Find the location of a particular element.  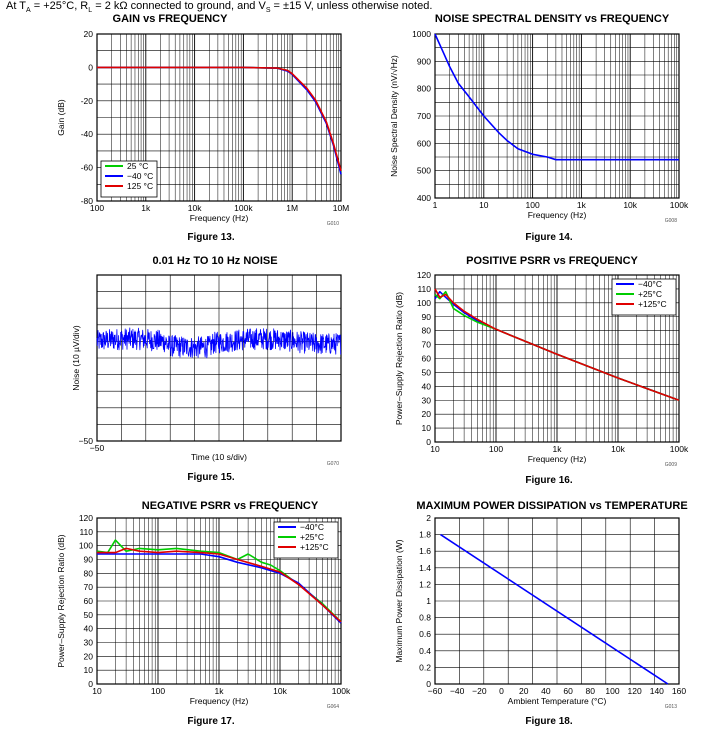

y-tick-label: 800 is located at coordinates (424, 89).